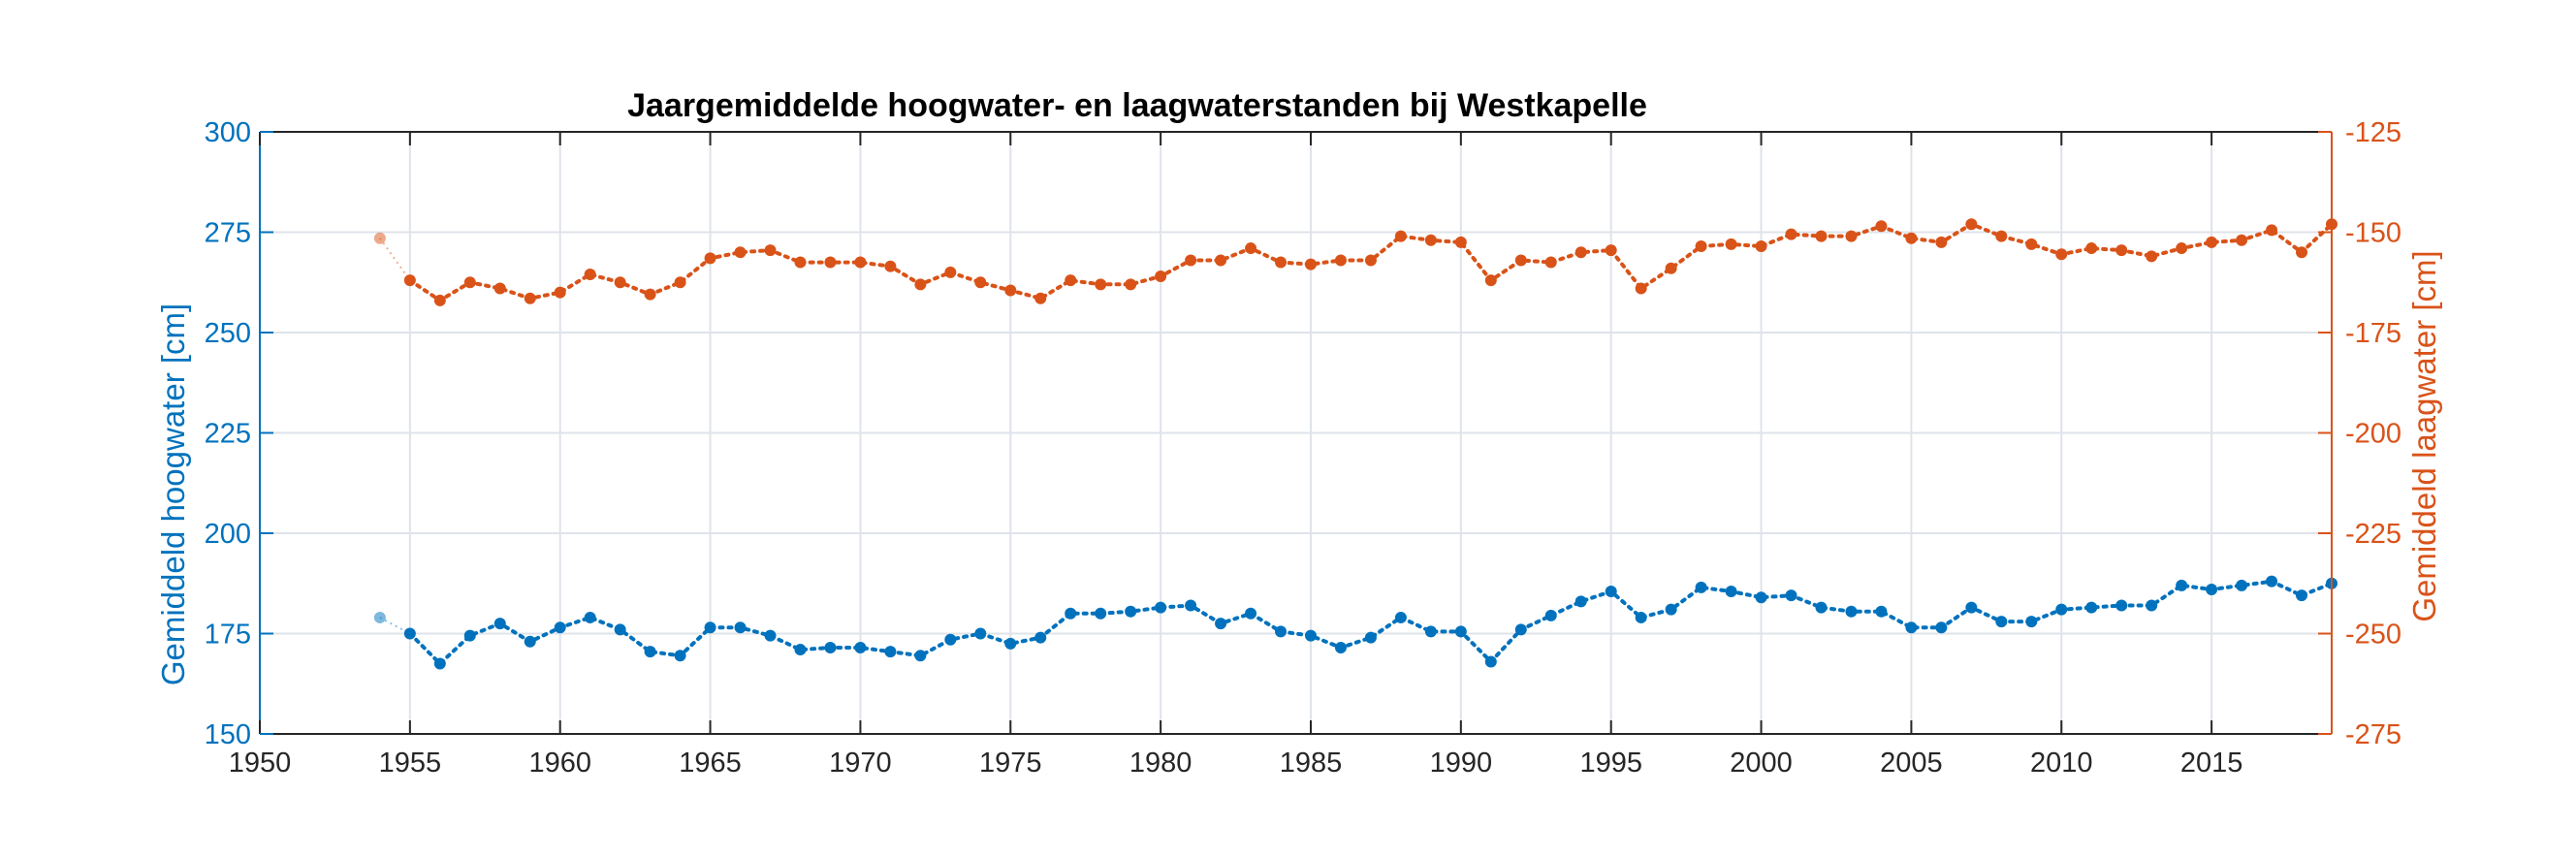 This screenshot has height=859, width=2576. What do you see at coordinates (1371, 623) in the screenshot?
I see `series-hoogwater-line` at bounding box center [1371, 623].